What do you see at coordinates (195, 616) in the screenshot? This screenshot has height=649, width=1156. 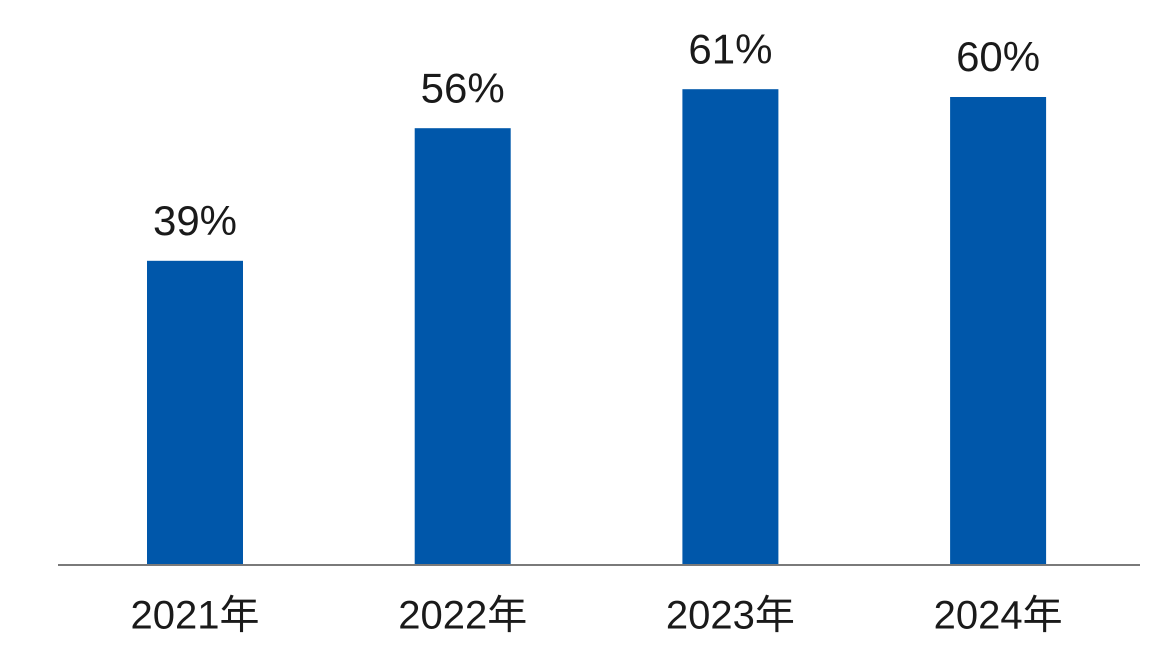 I see `x-tick-label: 2021年` at bounding box center [195, 616].